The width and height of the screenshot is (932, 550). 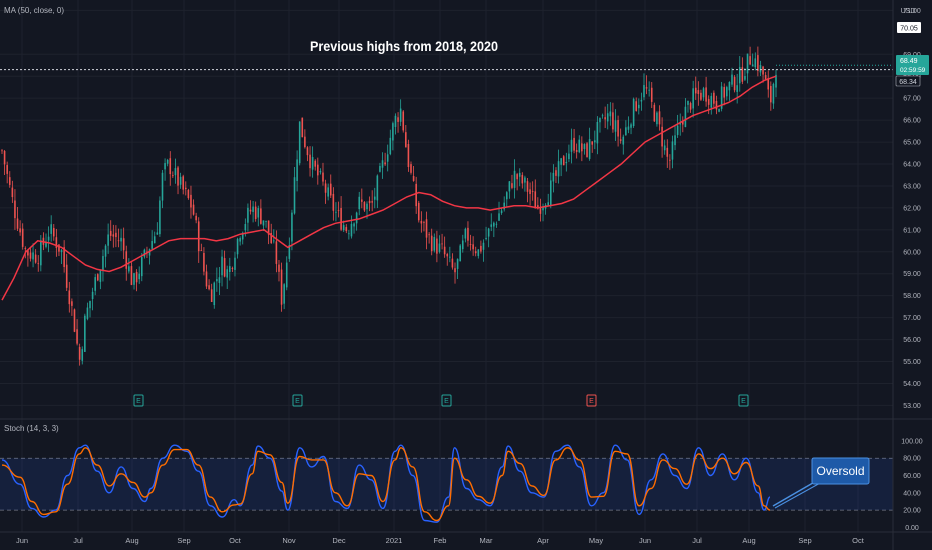 I want to click on time-tick-label: Feb, so click(x=440, y=540).